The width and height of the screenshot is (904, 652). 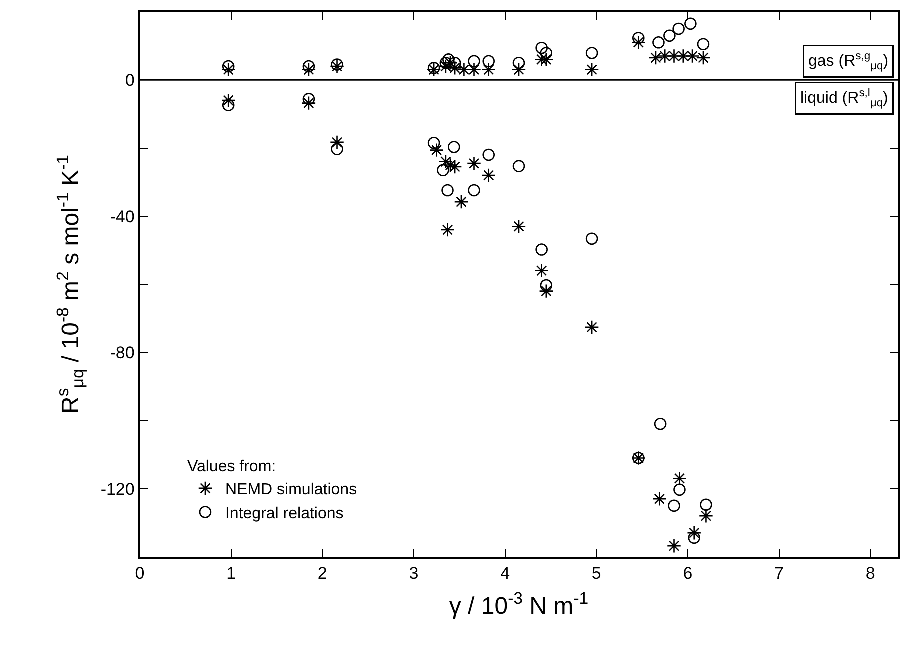 I want to click on annotation: liquid (R$^{s,l}$$_{μq}$), so click(x=844, y=99).